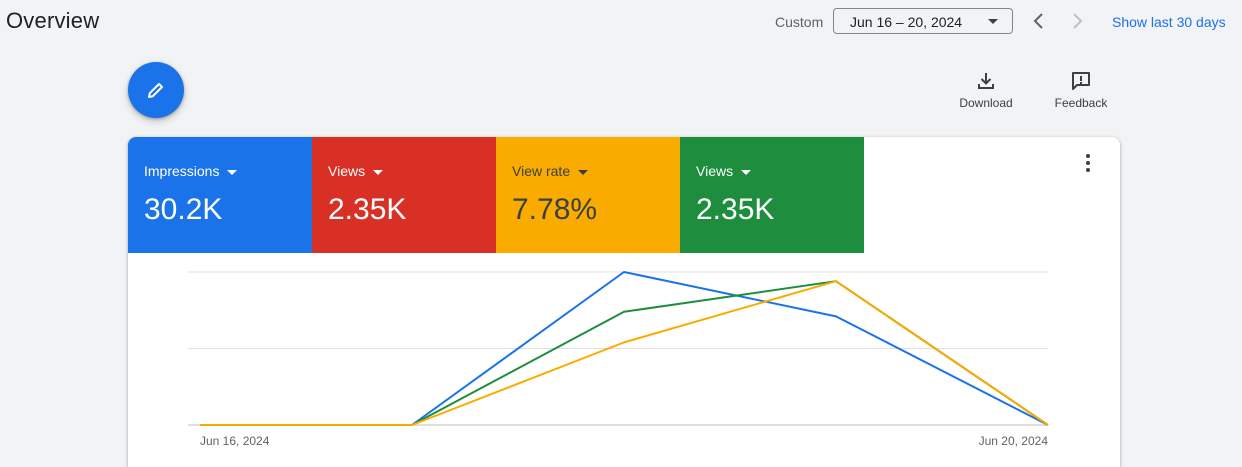 The width and height of the screenshot is (1242, 467). I want to click on metric-tile-views: Views 2.35K, so click(404, 195).